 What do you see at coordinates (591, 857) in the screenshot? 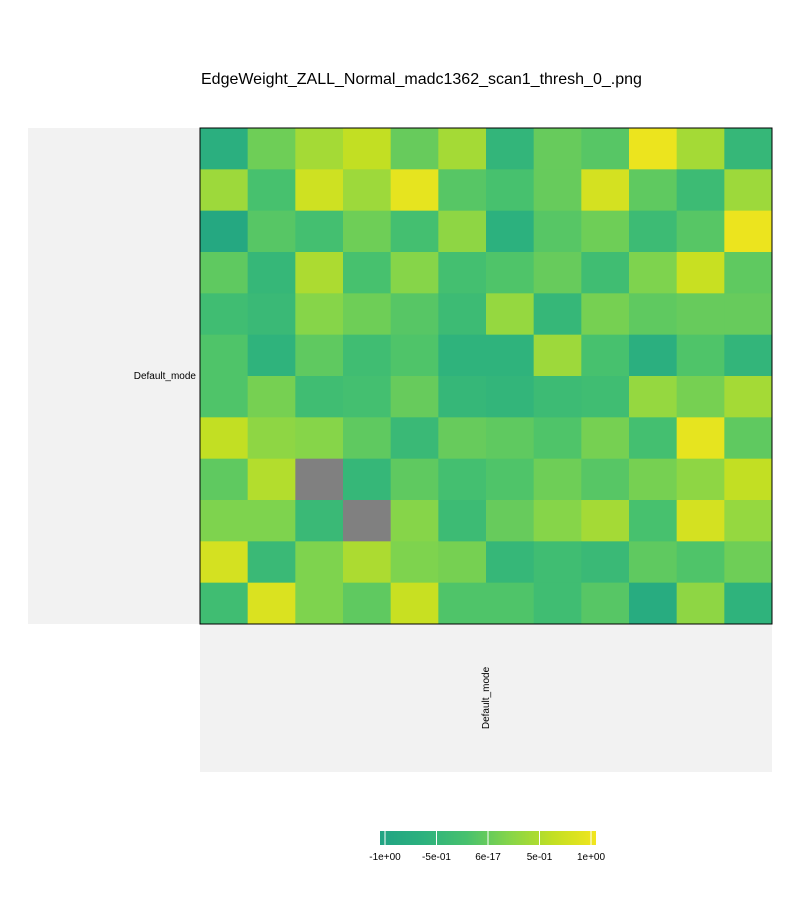
I see `colorbar-tick-label: 1e+00` at bounding box center [591, 857].